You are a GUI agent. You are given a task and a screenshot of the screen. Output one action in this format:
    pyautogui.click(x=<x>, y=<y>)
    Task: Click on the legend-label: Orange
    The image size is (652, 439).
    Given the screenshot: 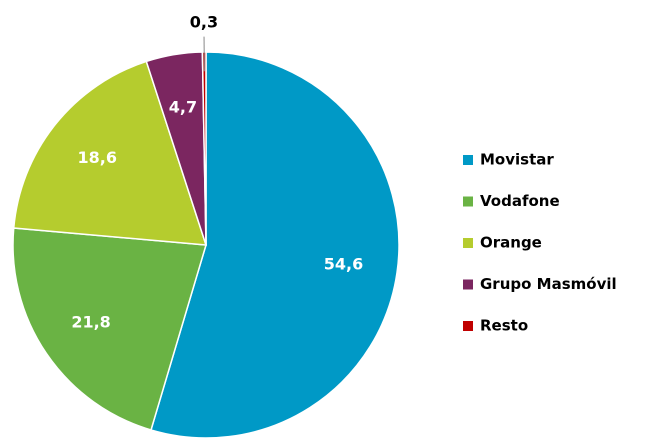 What is the action you would take?
    pyautogui.click(x=511, y=243)
    